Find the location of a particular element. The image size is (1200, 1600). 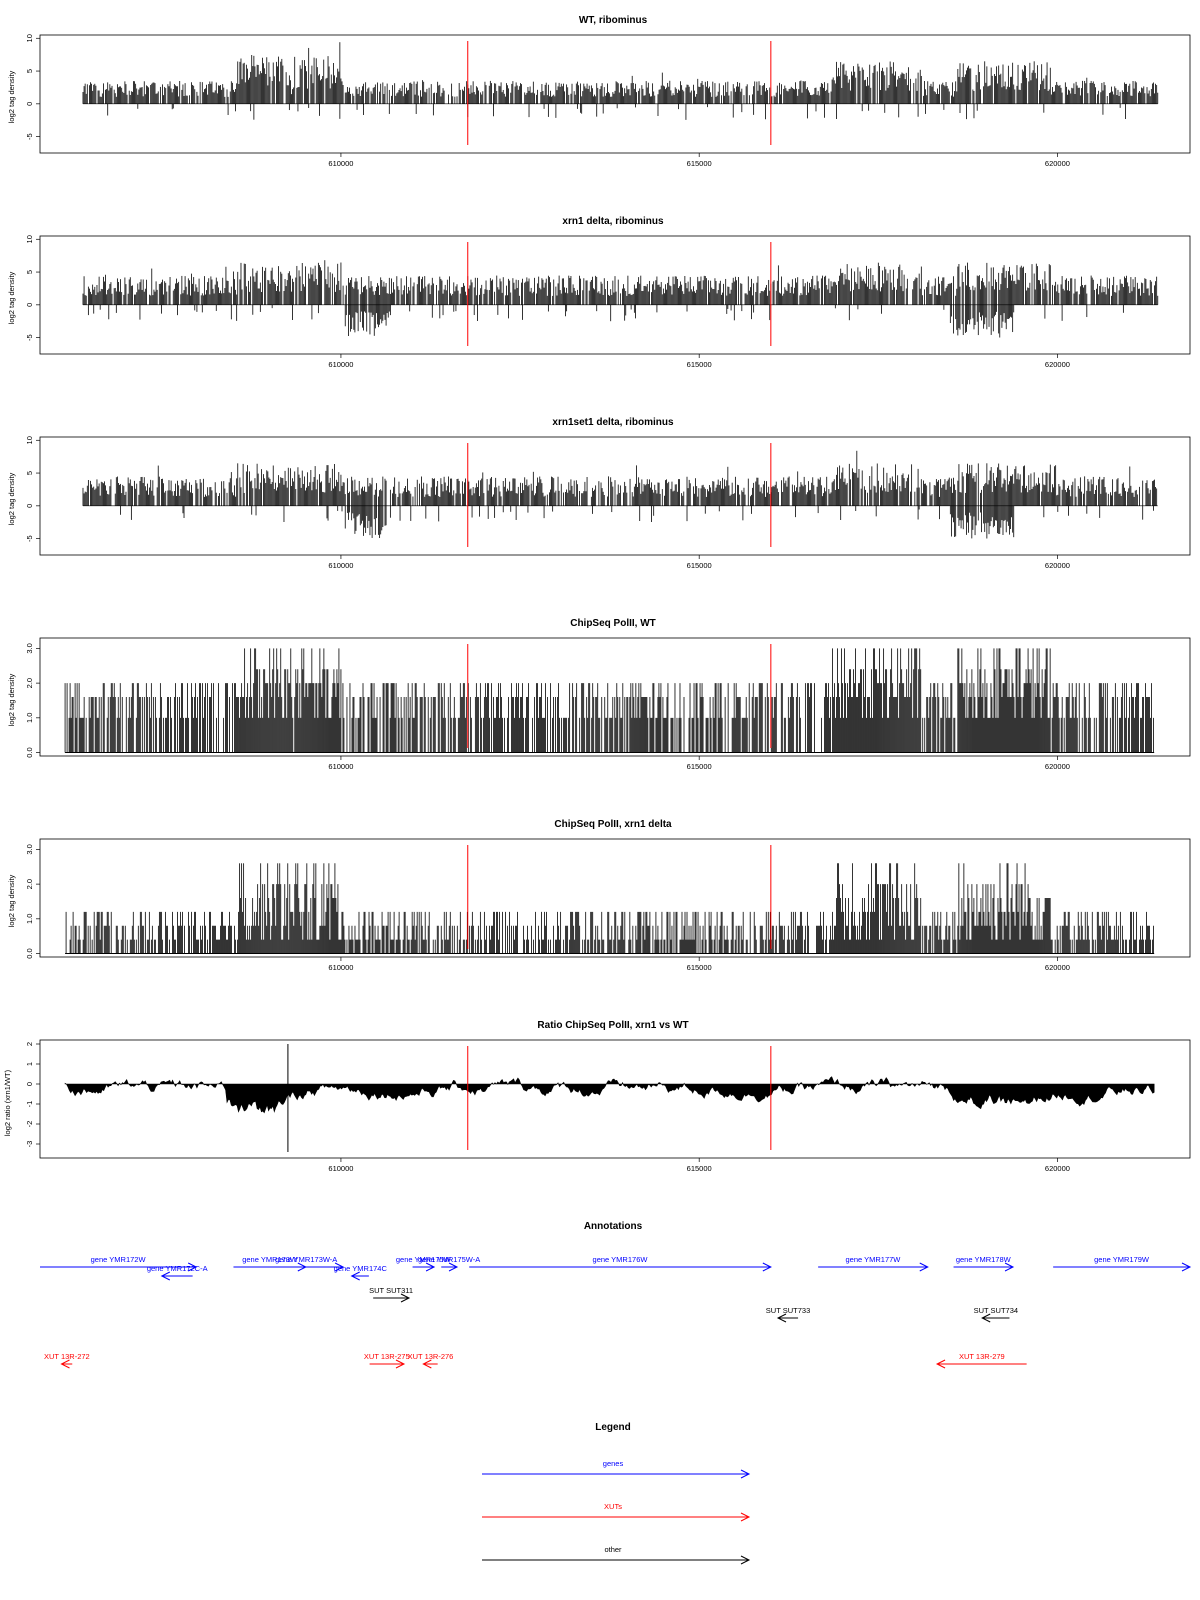

feature-label: gene YMR176W is located at coordinates (621, 1259).